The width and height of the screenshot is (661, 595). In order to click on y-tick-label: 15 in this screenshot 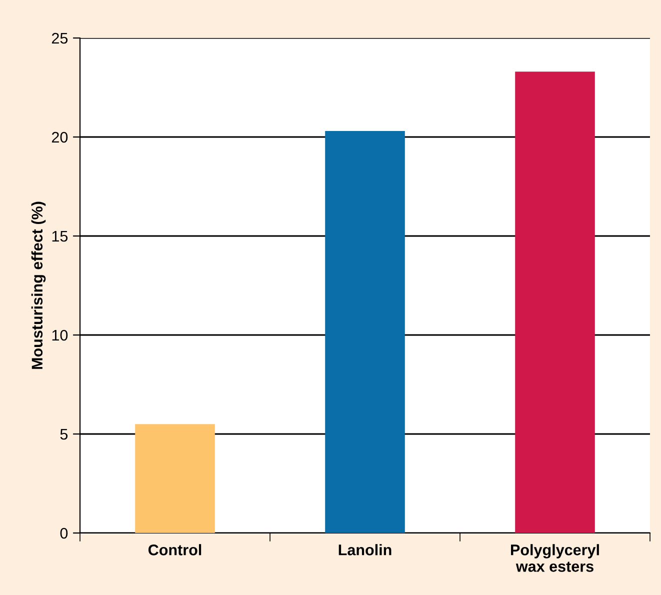, I will do `click(60, 236)`.